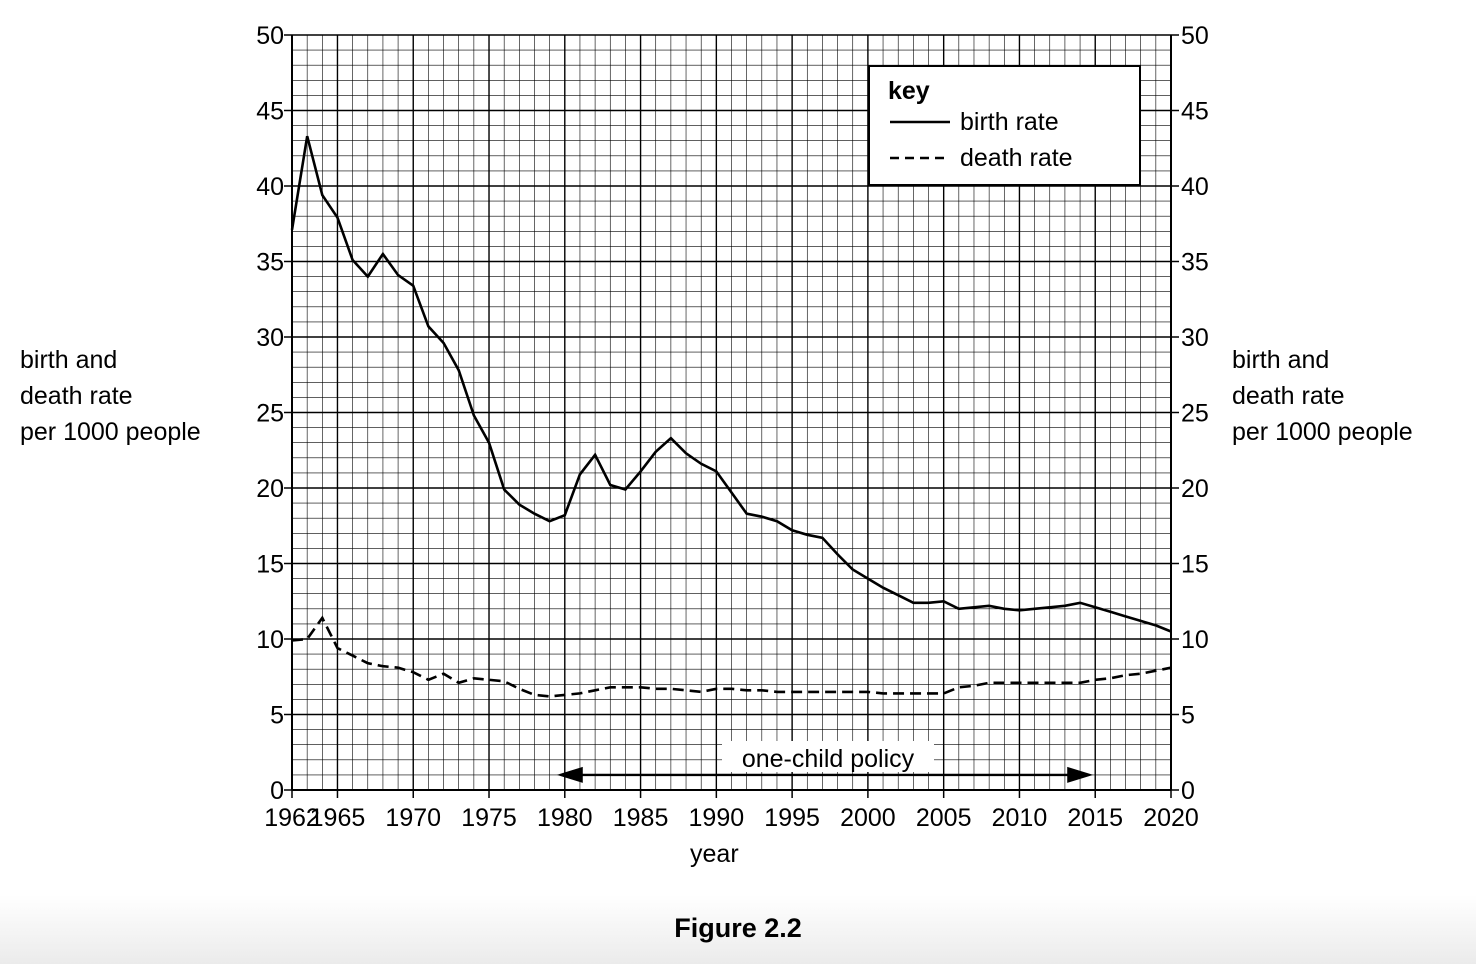 Image resolution: width=1476 pixels, height=964 pixels. Describe the element at coordinates (270, 414) in the screenshot. I see `y-tick-label-left: 25` at that location.